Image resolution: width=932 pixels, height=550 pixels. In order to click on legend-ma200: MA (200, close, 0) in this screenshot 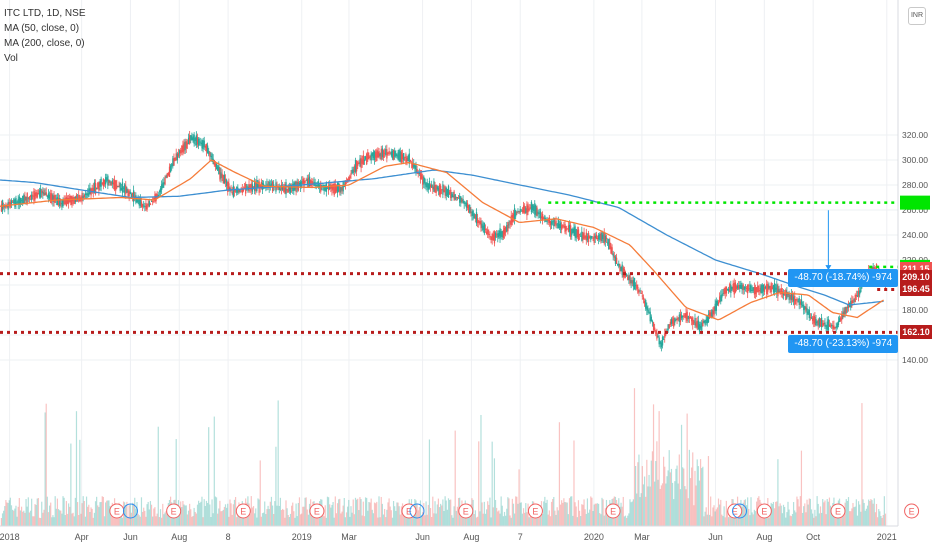, I will do `click(44, 43)`.